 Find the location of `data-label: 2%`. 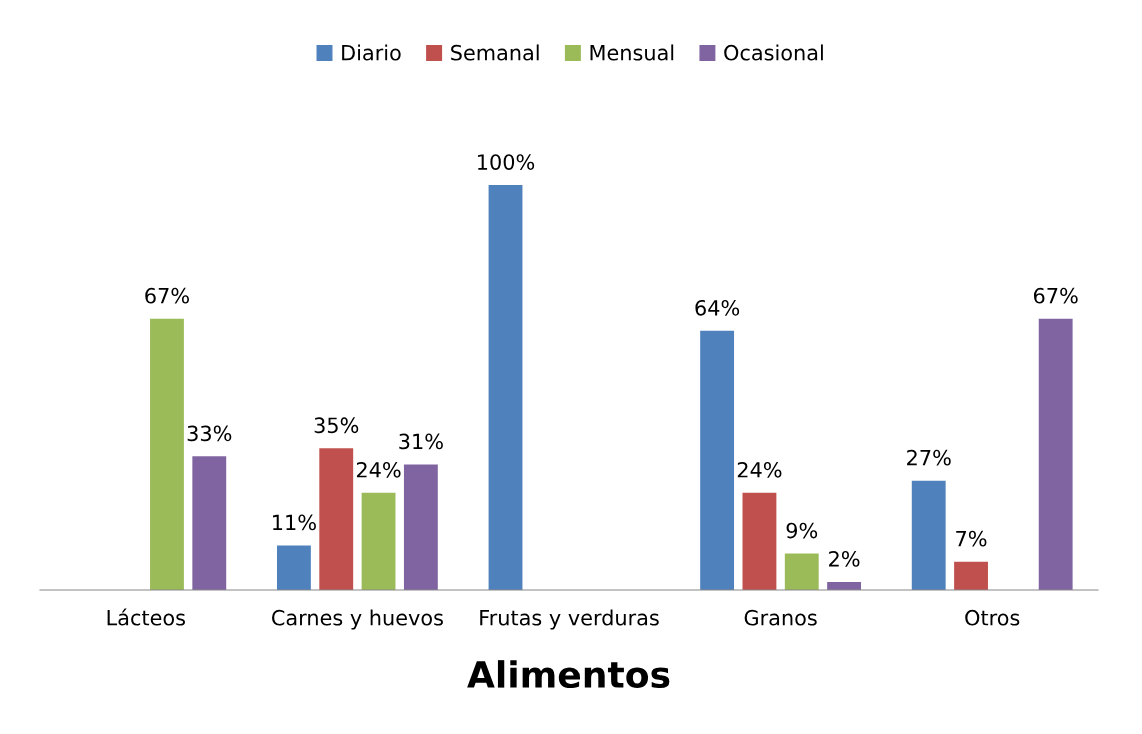

data-label: 2% is located at coordinates (844, 559).